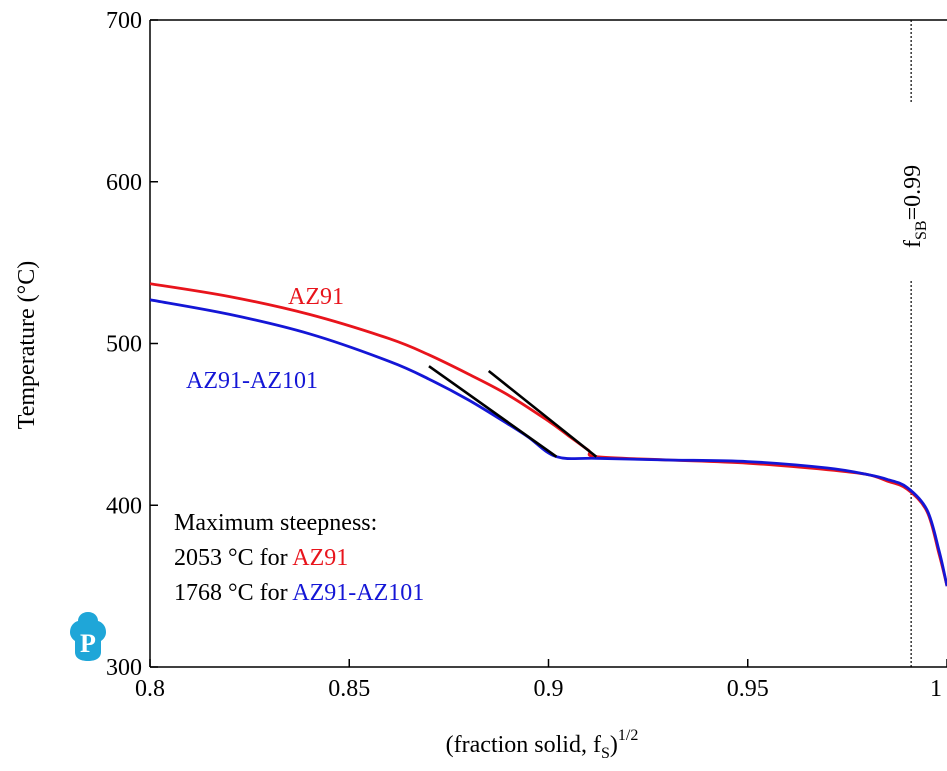  I want to click on y-axis-title: Temperature (°C), so click(27, 345).